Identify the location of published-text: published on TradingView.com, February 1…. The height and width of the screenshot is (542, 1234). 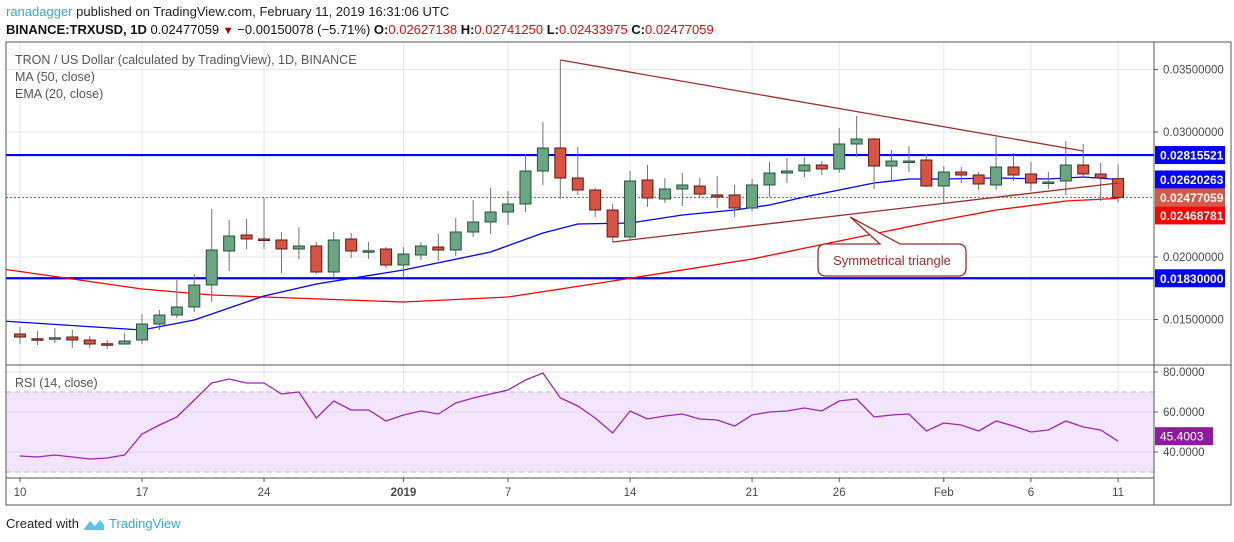
(263, 11).